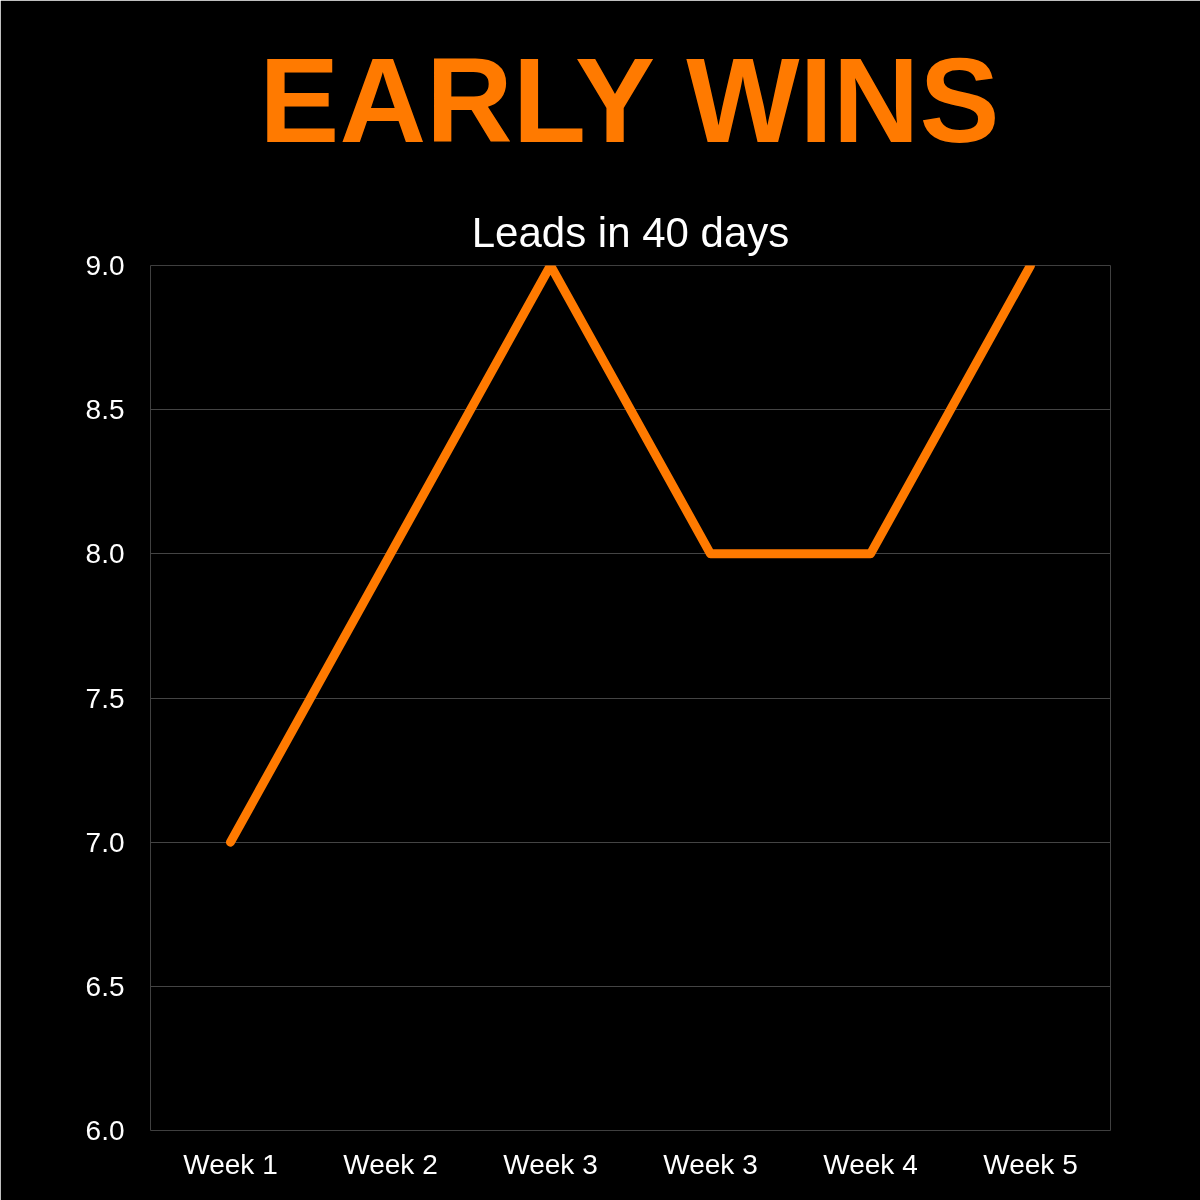  What do you see at coordinates (230, 1164) in the screenshot?
I see `x-tick-label: Week 1` at bounding box center [230, 1164].